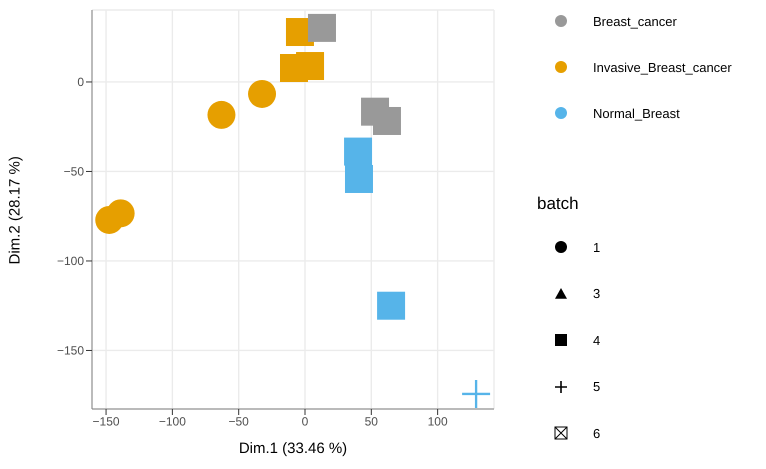  I want to click on x-tick-label: 100, so click(438, 421).